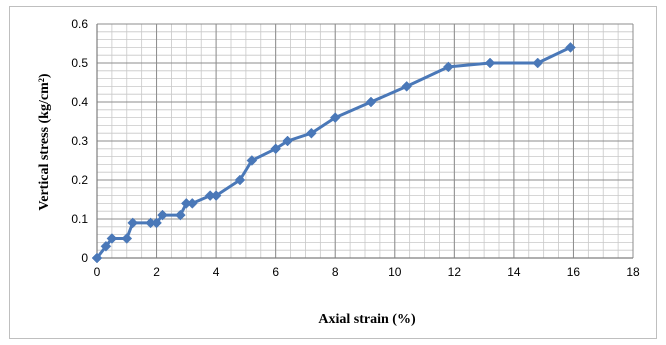 This screenshot has width=666, height=345. I want to click on y-tick-label: 0.1, so click(79, 219).